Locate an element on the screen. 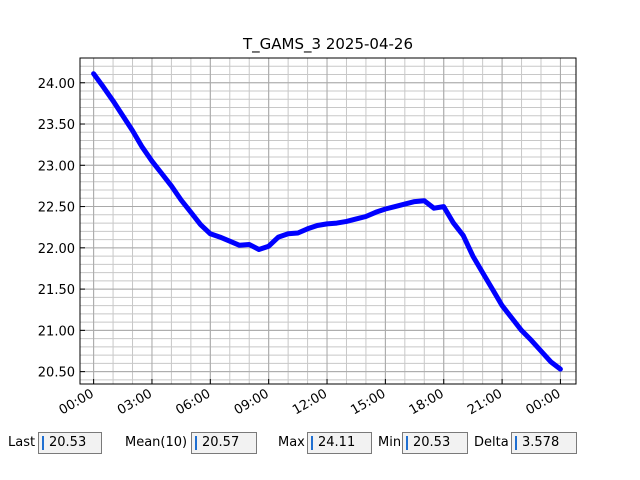 The height and width of the screenshot is (480, 640). stat-label-mean: Mean(10) is located at coordinates (156, 442).